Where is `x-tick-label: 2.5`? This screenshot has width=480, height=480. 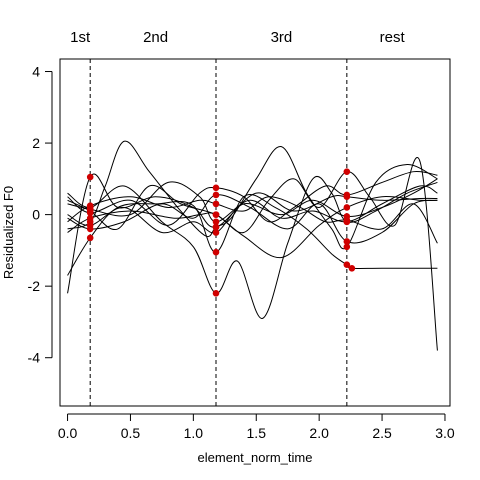 x-tick-label: 2.5 is located at coordinates (382, 433).